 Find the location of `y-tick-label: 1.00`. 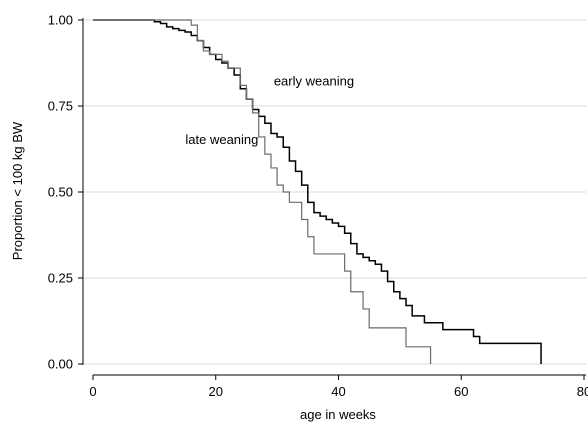

y-tick-label: 1.00 is located at coordinates (60, 20).